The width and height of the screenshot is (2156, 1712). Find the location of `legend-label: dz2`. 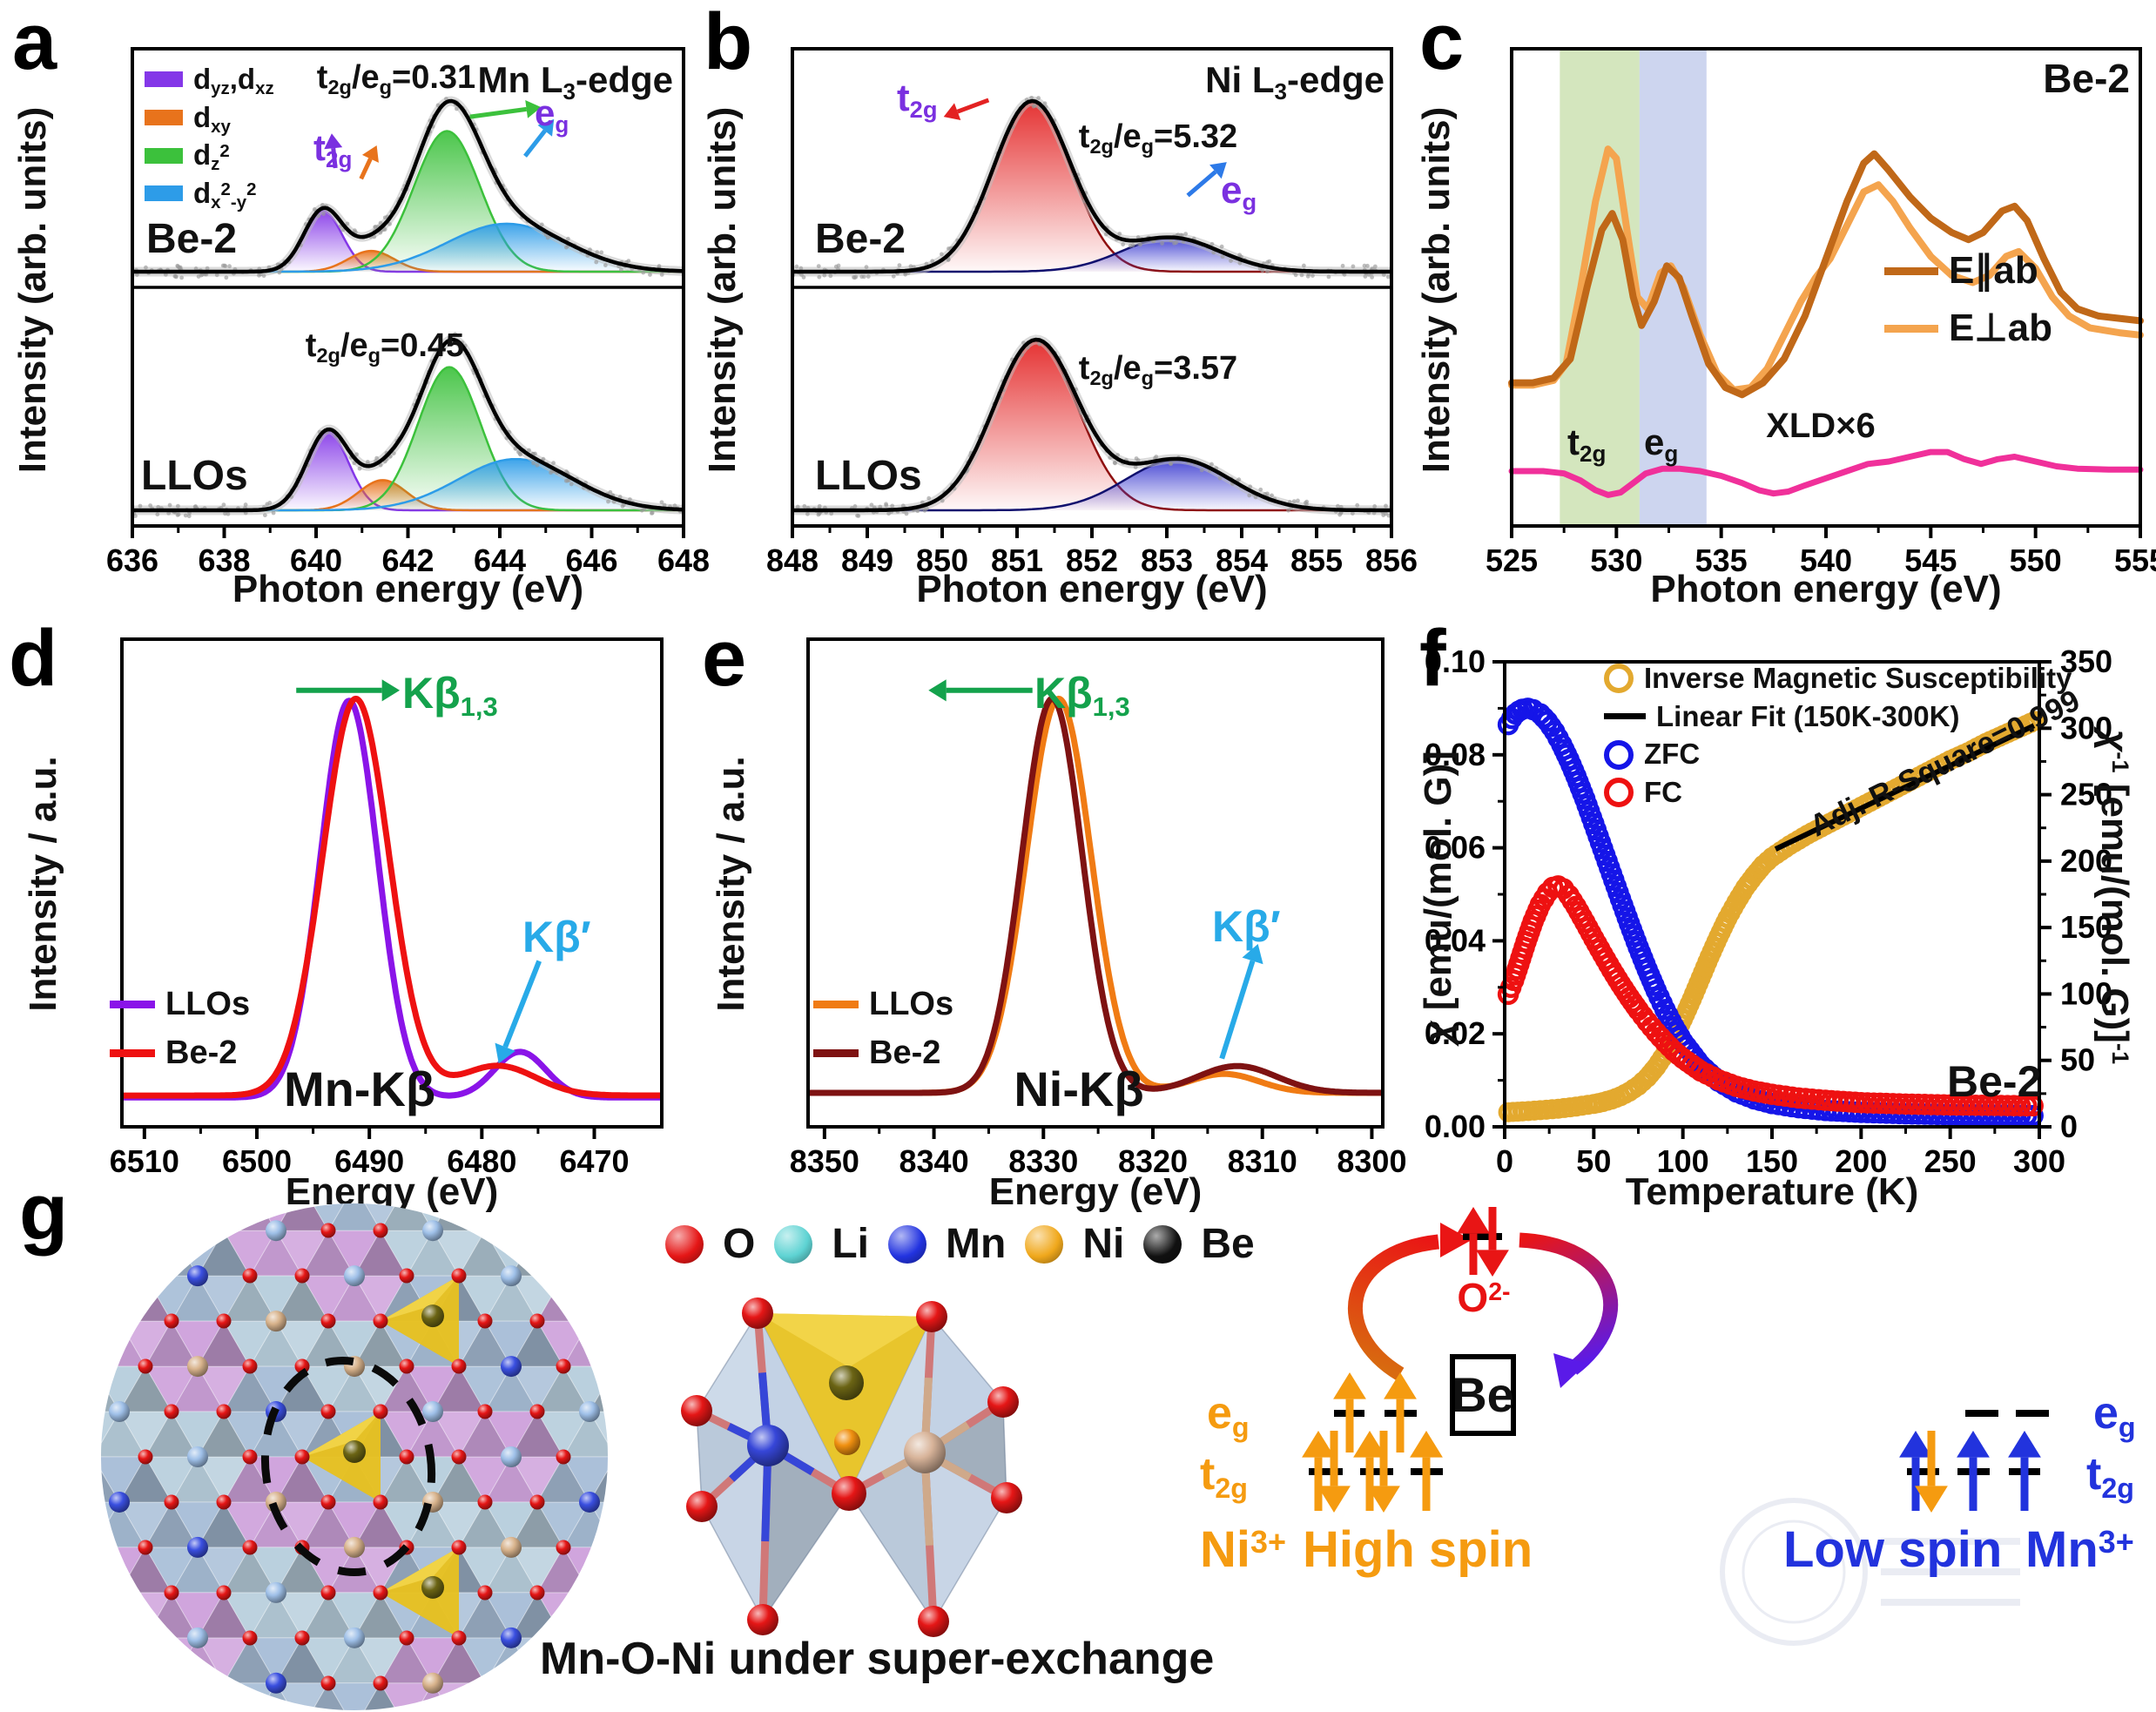

legend-label: dz2 is located at coordinates (211, 157).